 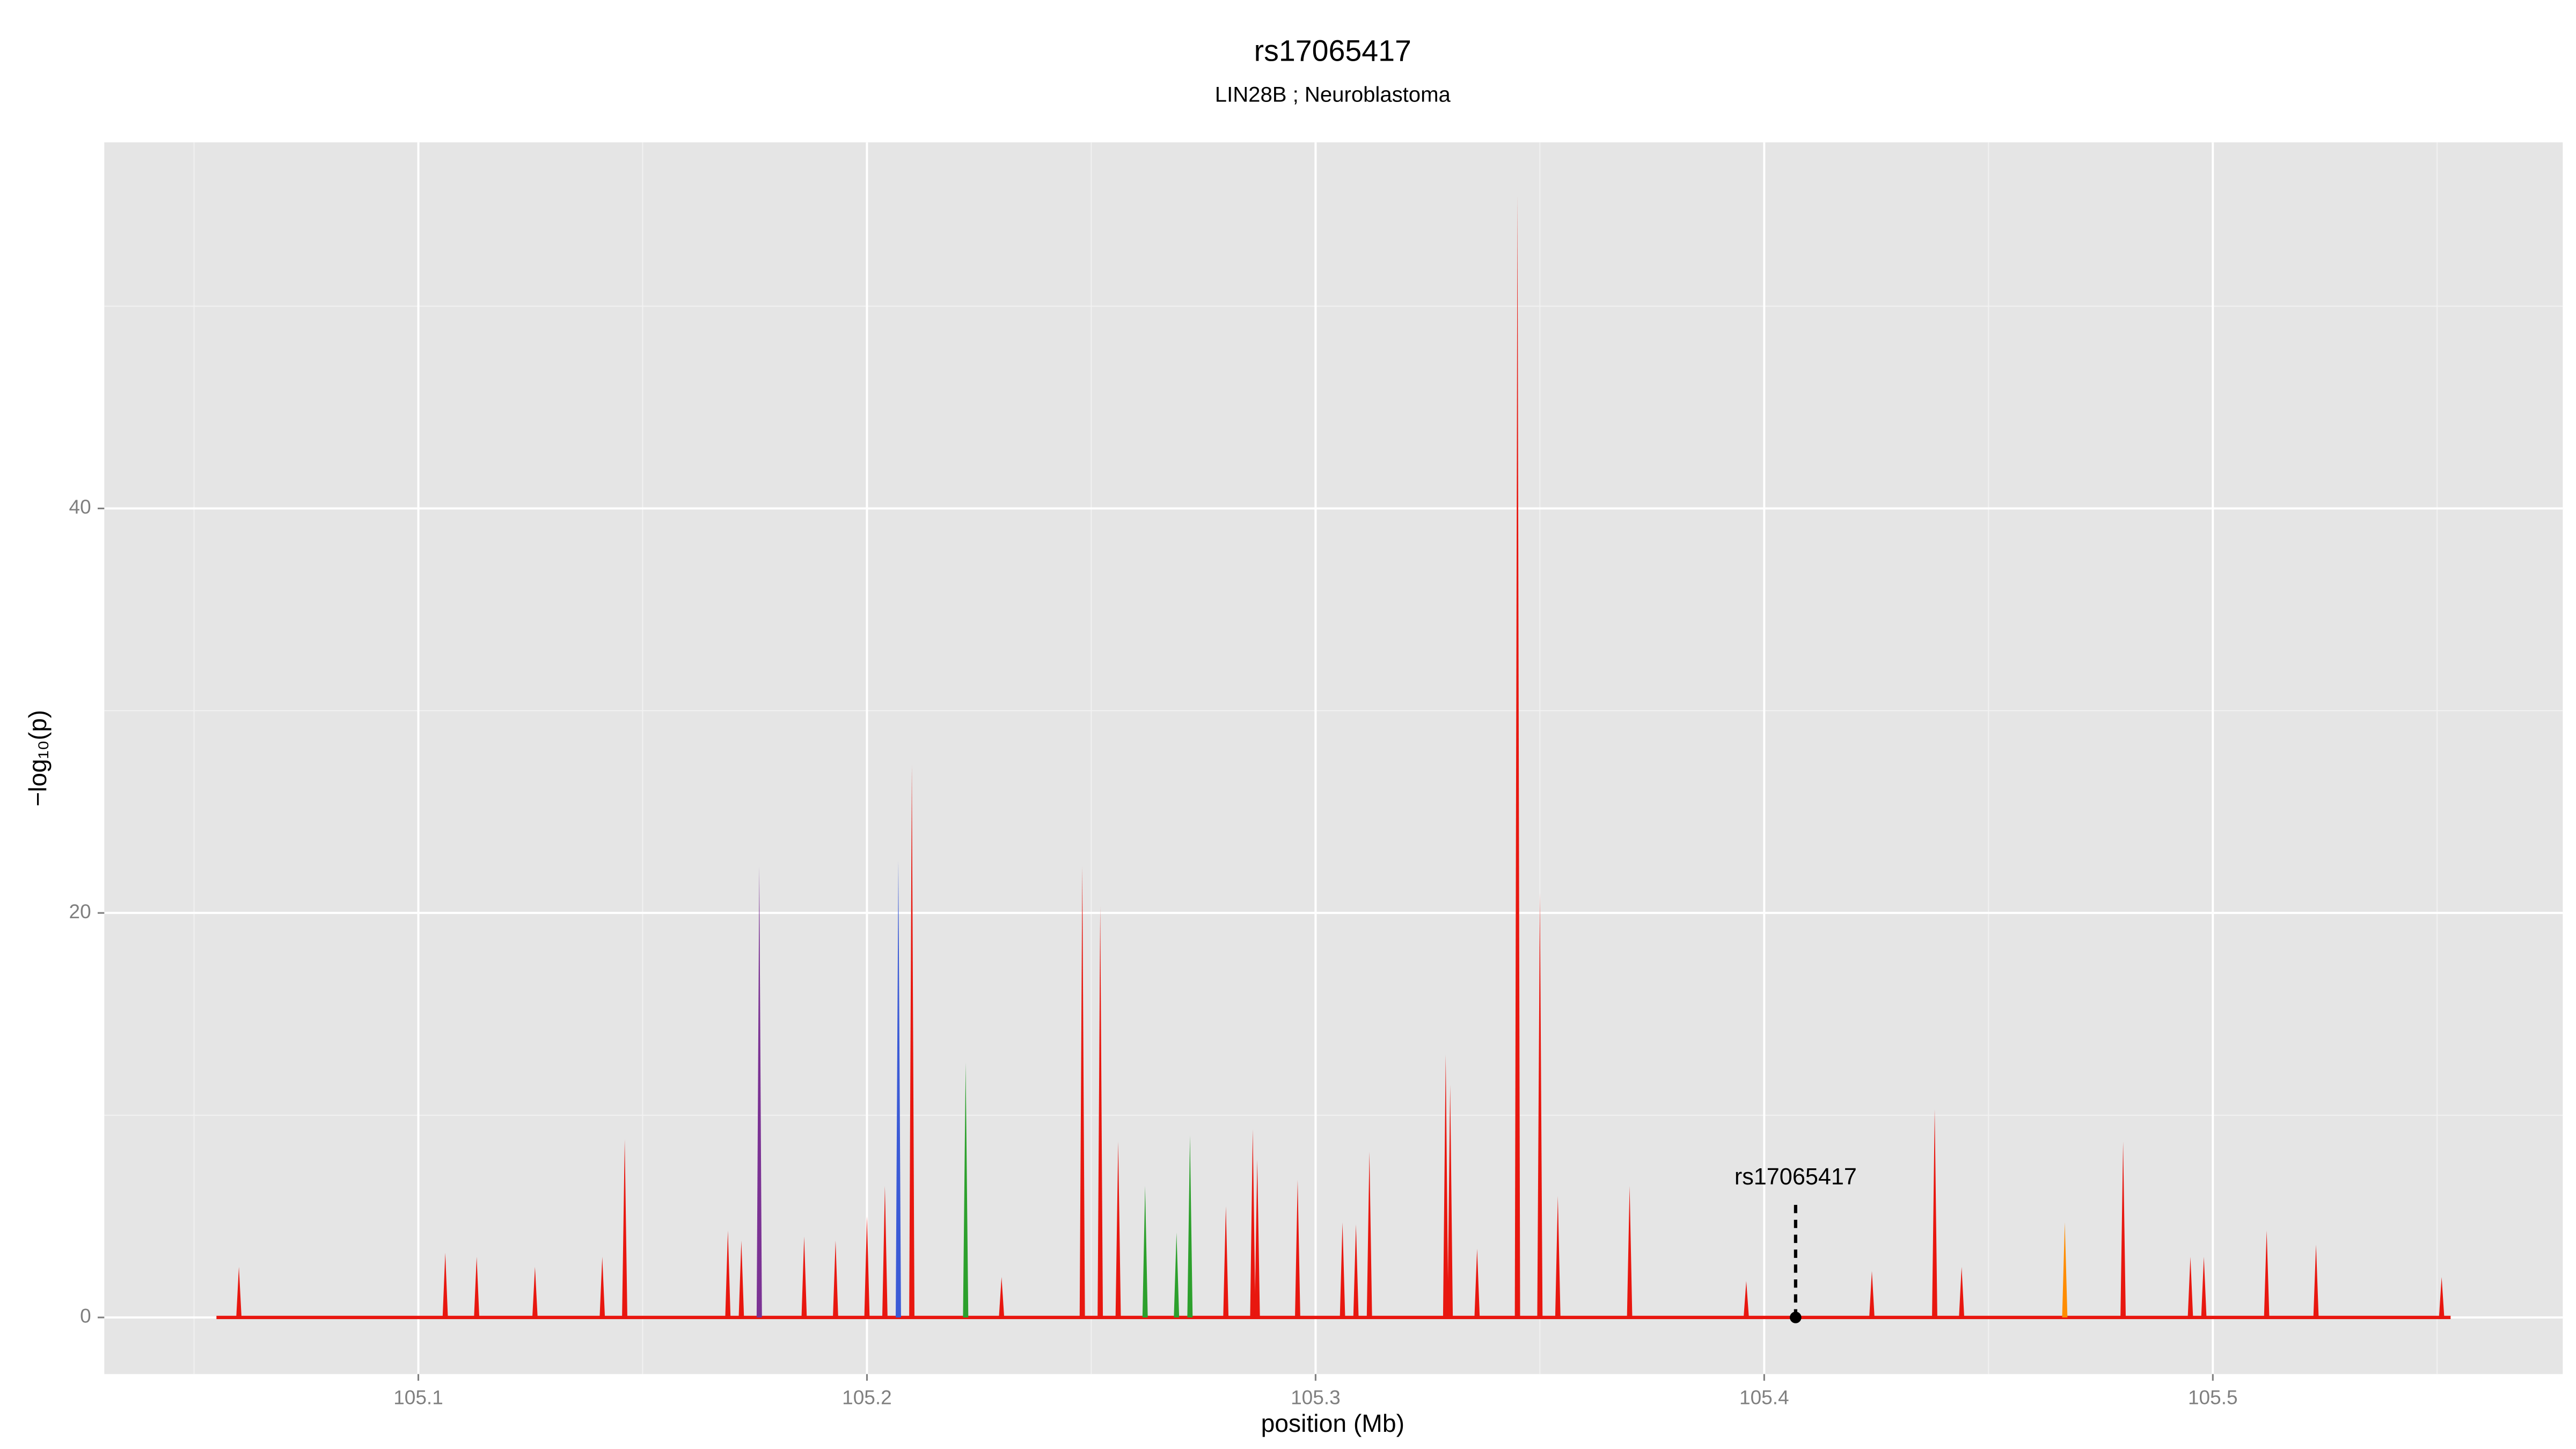 I want to click on x-tick-label: 105.4, so click(x=1764, y=1397).